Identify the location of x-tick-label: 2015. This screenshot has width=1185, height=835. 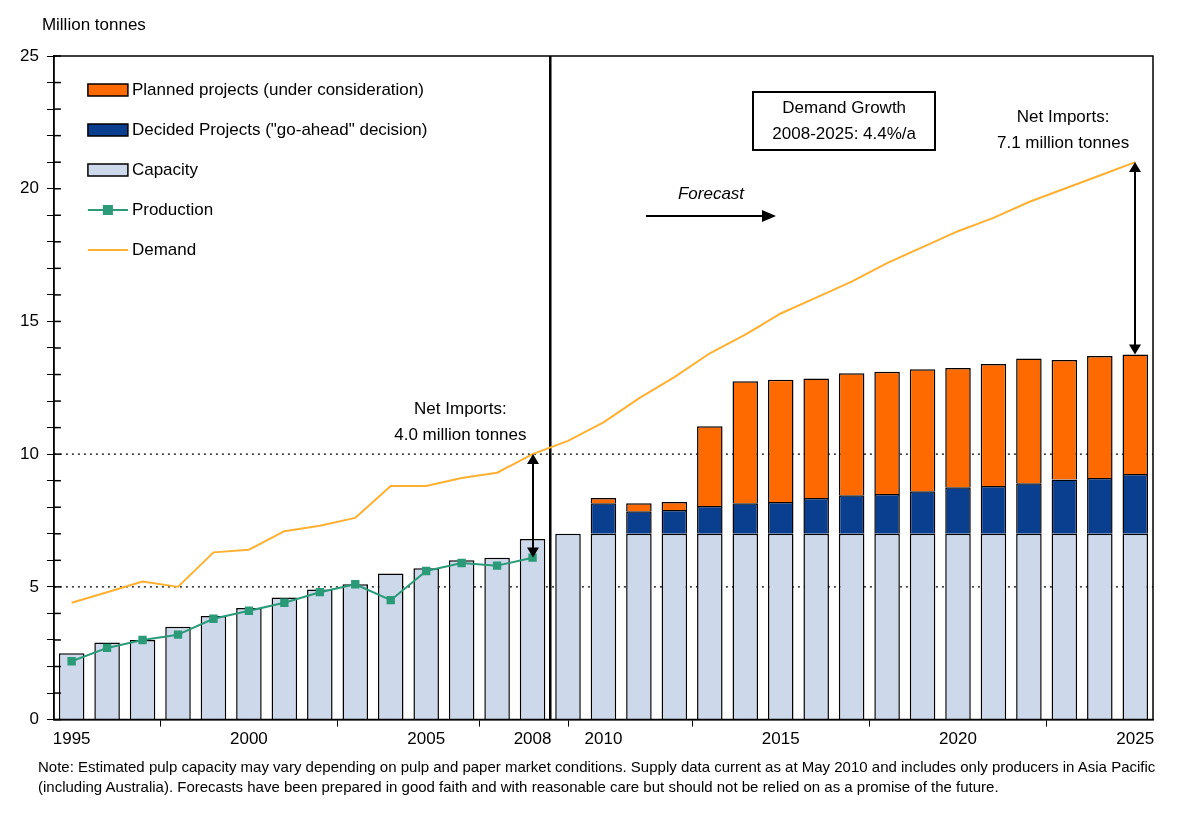
(780, 739).